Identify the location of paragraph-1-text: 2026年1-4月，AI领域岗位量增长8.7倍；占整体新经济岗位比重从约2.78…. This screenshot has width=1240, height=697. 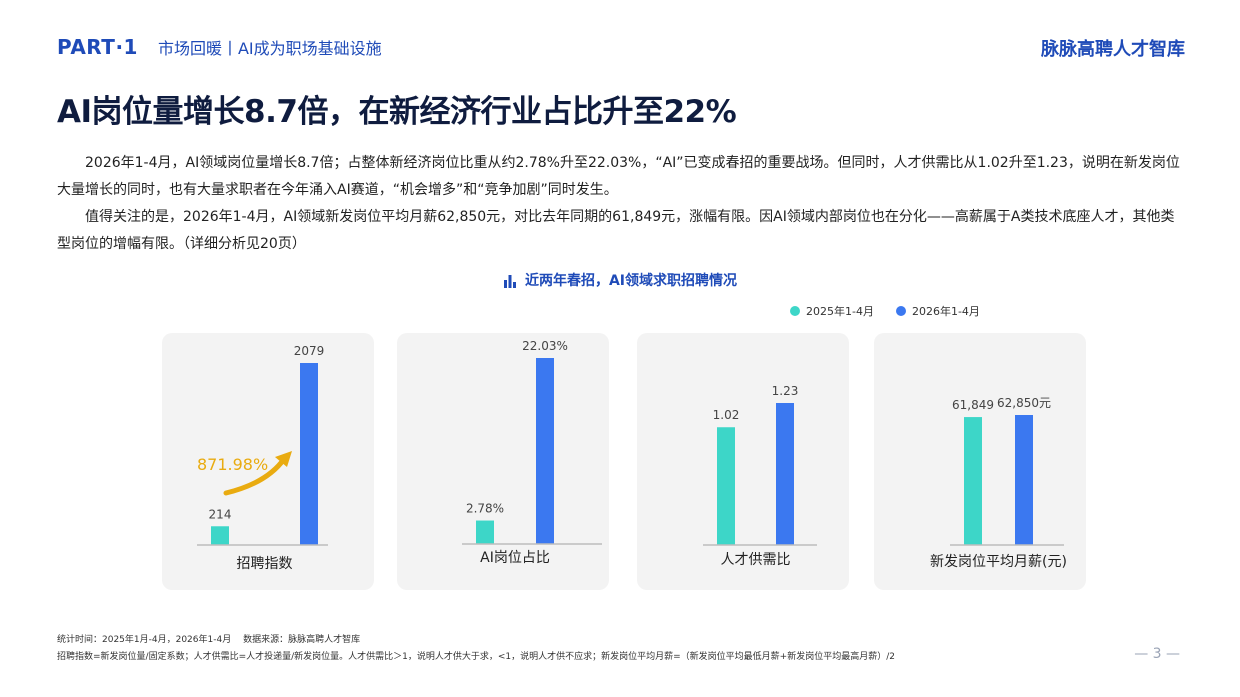
(618, 176).